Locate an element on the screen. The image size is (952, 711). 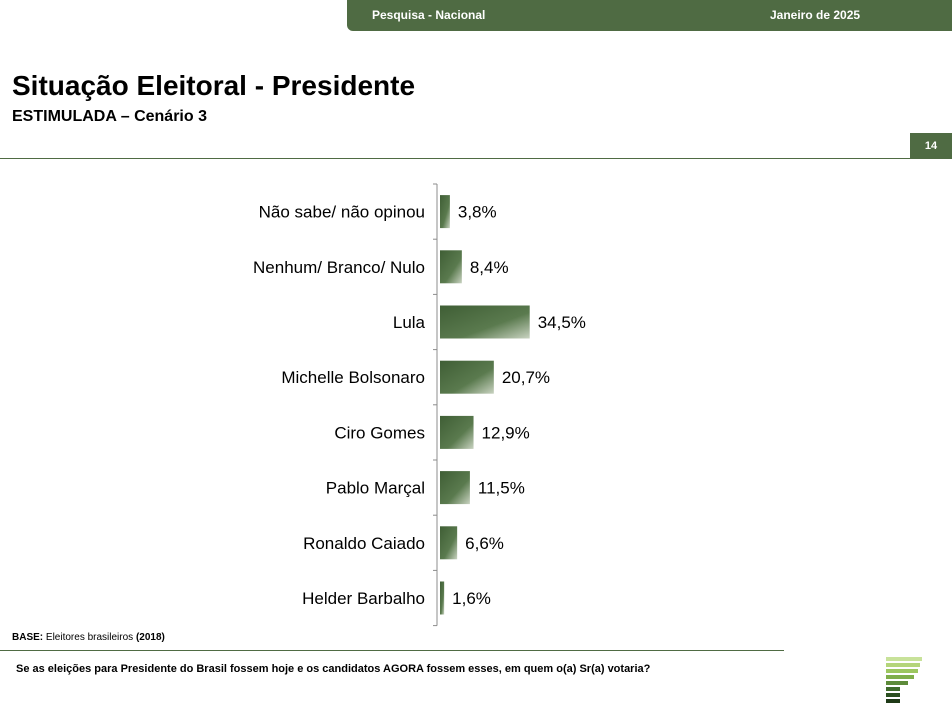
category-label: Nenhum/ Branco/ Nulo is located at coordinates (339, 267).